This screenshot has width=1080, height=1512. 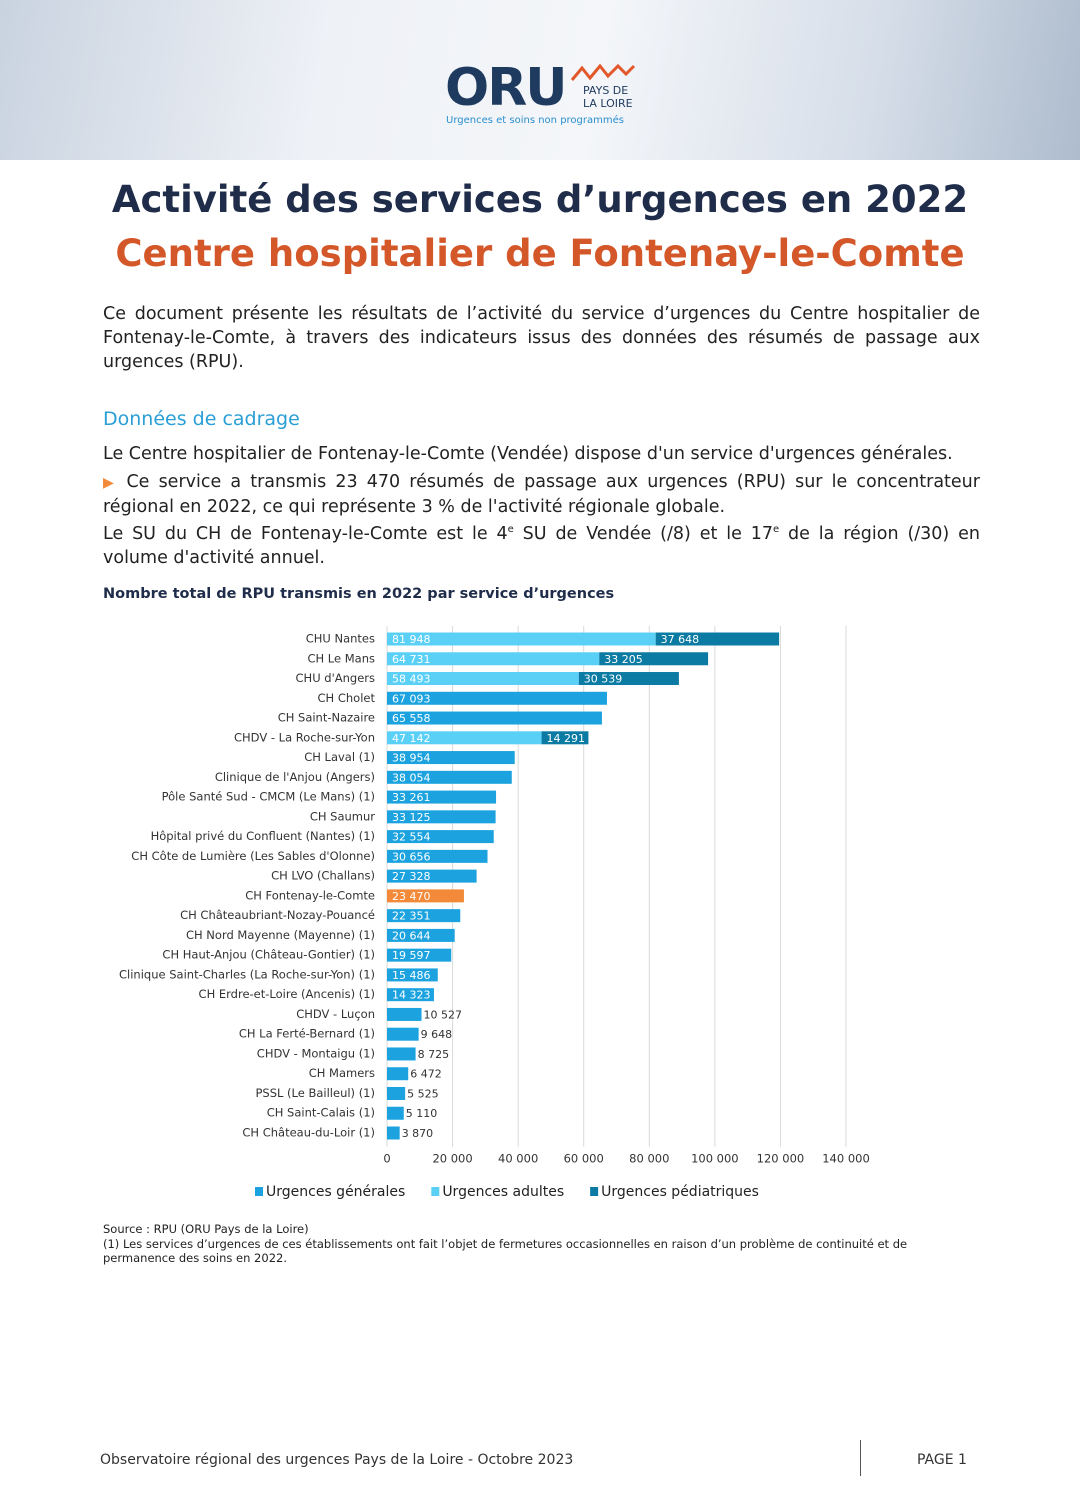 What do you see at coordinates (411, 837) in the screenshot?
I see `data-label: 32 554` at bounding box center [411, 837].